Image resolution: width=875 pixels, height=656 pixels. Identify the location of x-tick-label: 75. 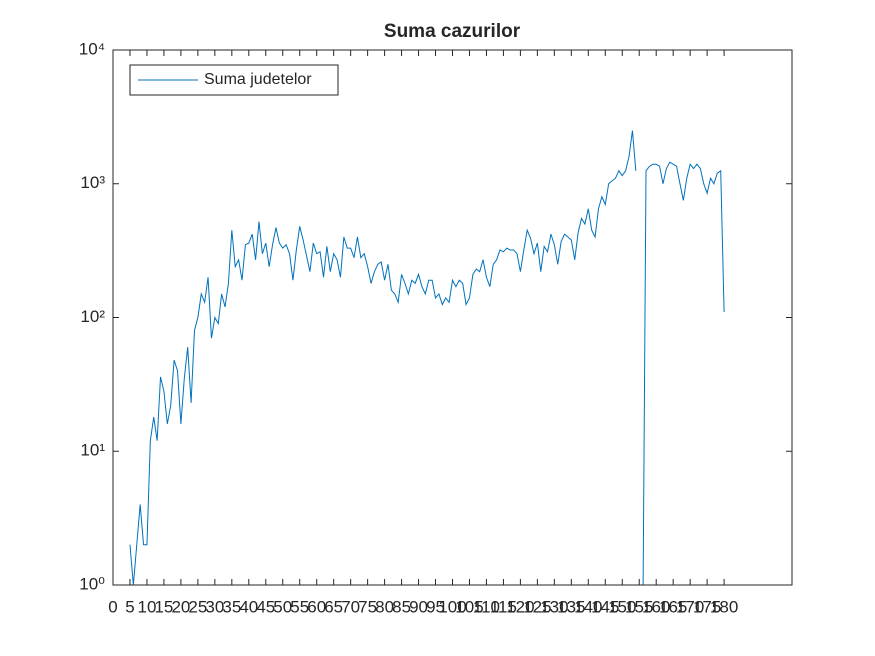
(367, 606).